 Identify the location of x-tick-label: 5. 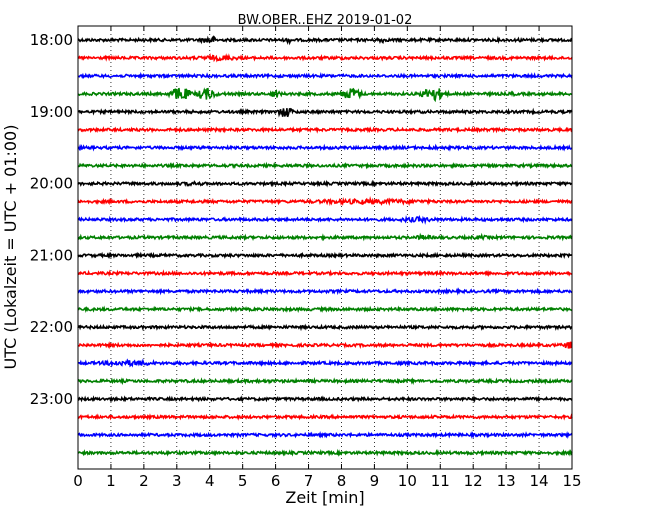
(243, 481).